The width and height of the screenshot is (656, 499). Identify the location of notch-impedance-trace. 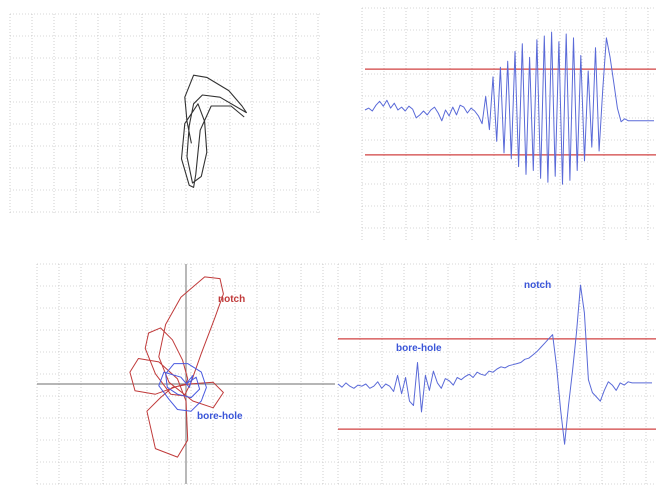
(176, 367).